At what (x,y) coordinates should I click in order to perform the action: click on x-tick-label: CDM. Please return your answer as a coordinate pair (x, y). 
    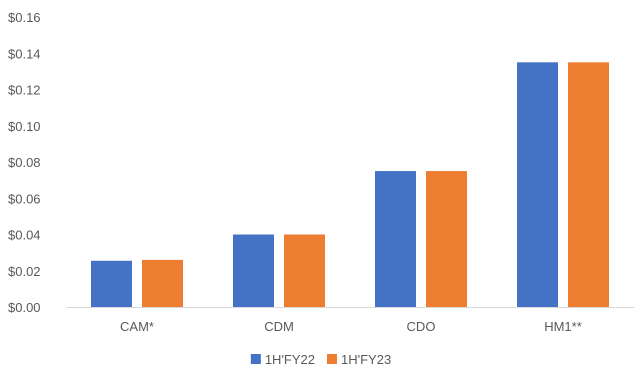
    Looking at the image, I should click on (279, 326).